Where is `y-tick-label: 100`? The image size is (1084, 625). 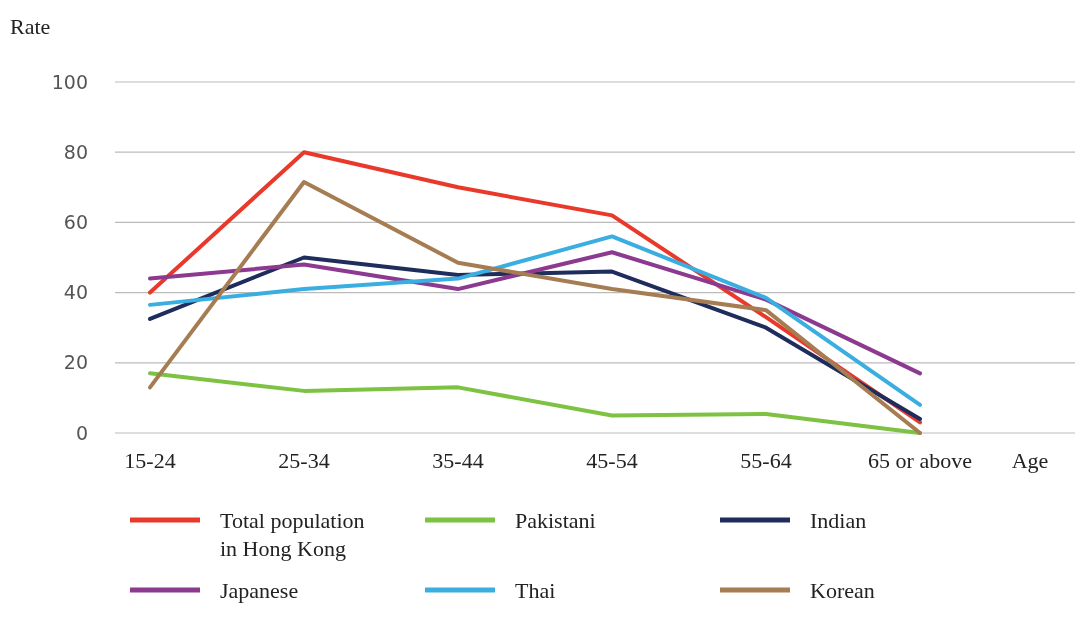
y-tick-label: 100 is located at coordinates (69, 81).